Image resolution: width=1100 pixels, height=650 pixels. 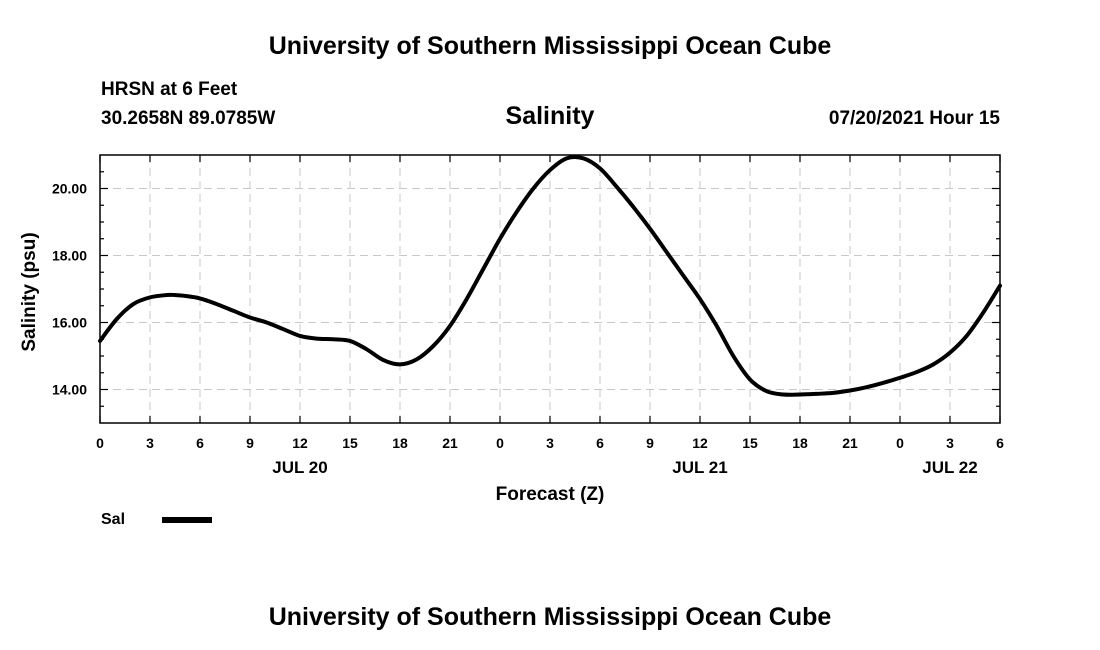 What do you see at coordinates (69, 256) in the screenshot?
I see `y-tick-label: 18.00` at bounding box center [69, 256].